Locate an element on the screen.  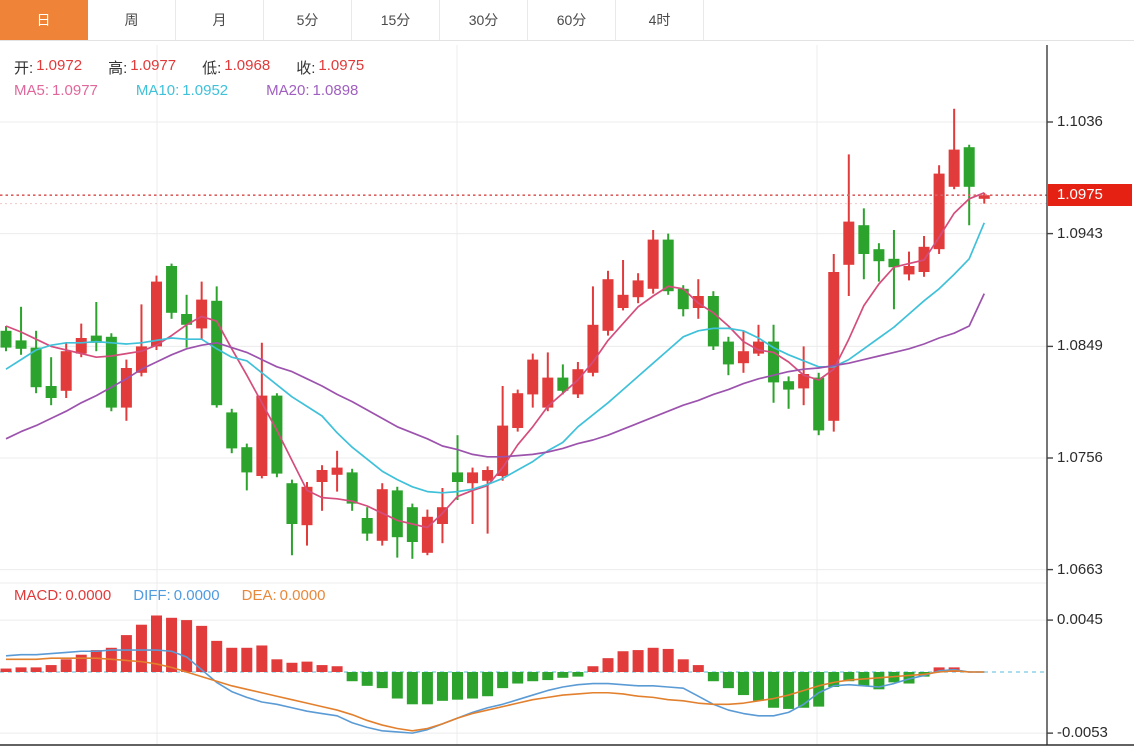
legend-label: 收: is located at coordinates (306, 68).